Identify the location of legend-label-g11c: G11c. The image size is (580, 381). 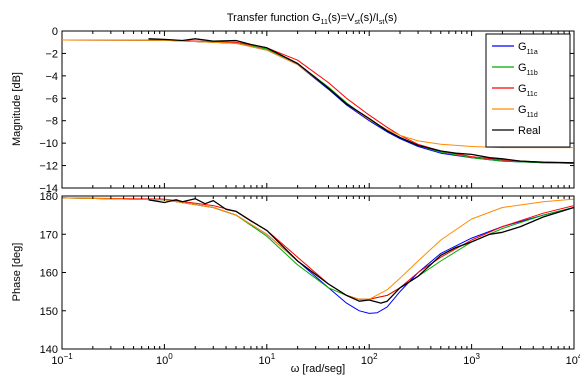
(528, 90).